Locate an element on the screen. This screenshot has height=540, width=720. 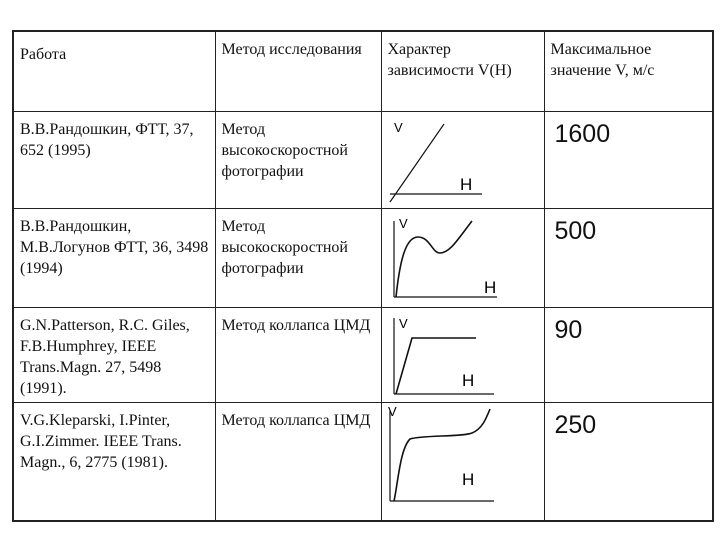
vh-graph-peak: V H is located at coordinates (444, 257).